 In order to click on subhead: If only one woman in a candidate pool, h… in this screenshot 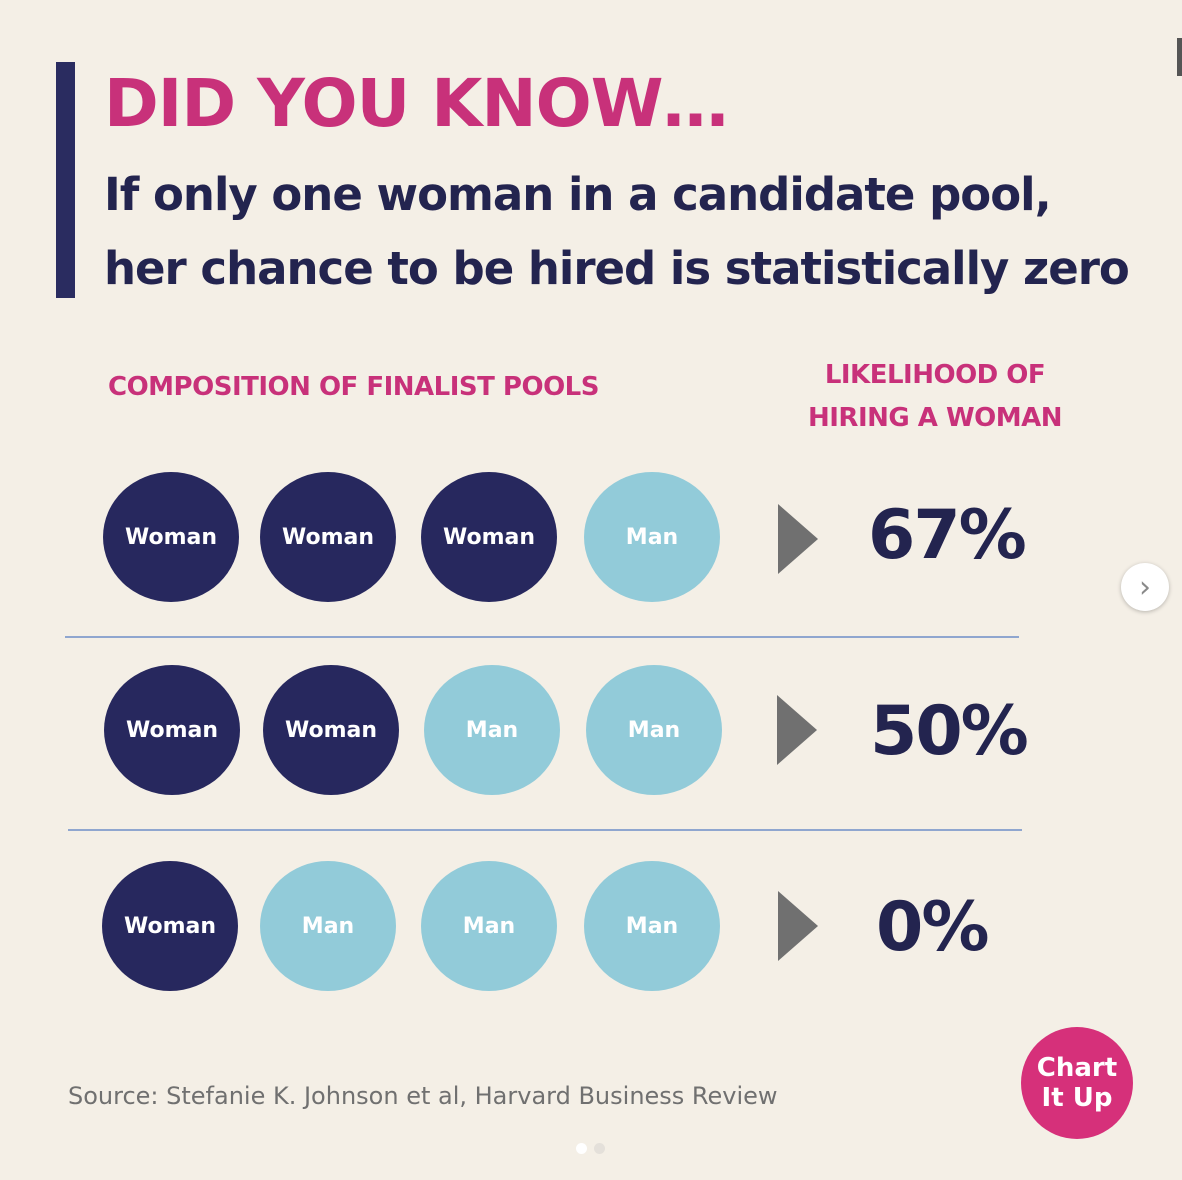, I will do `click(616, 232)`.